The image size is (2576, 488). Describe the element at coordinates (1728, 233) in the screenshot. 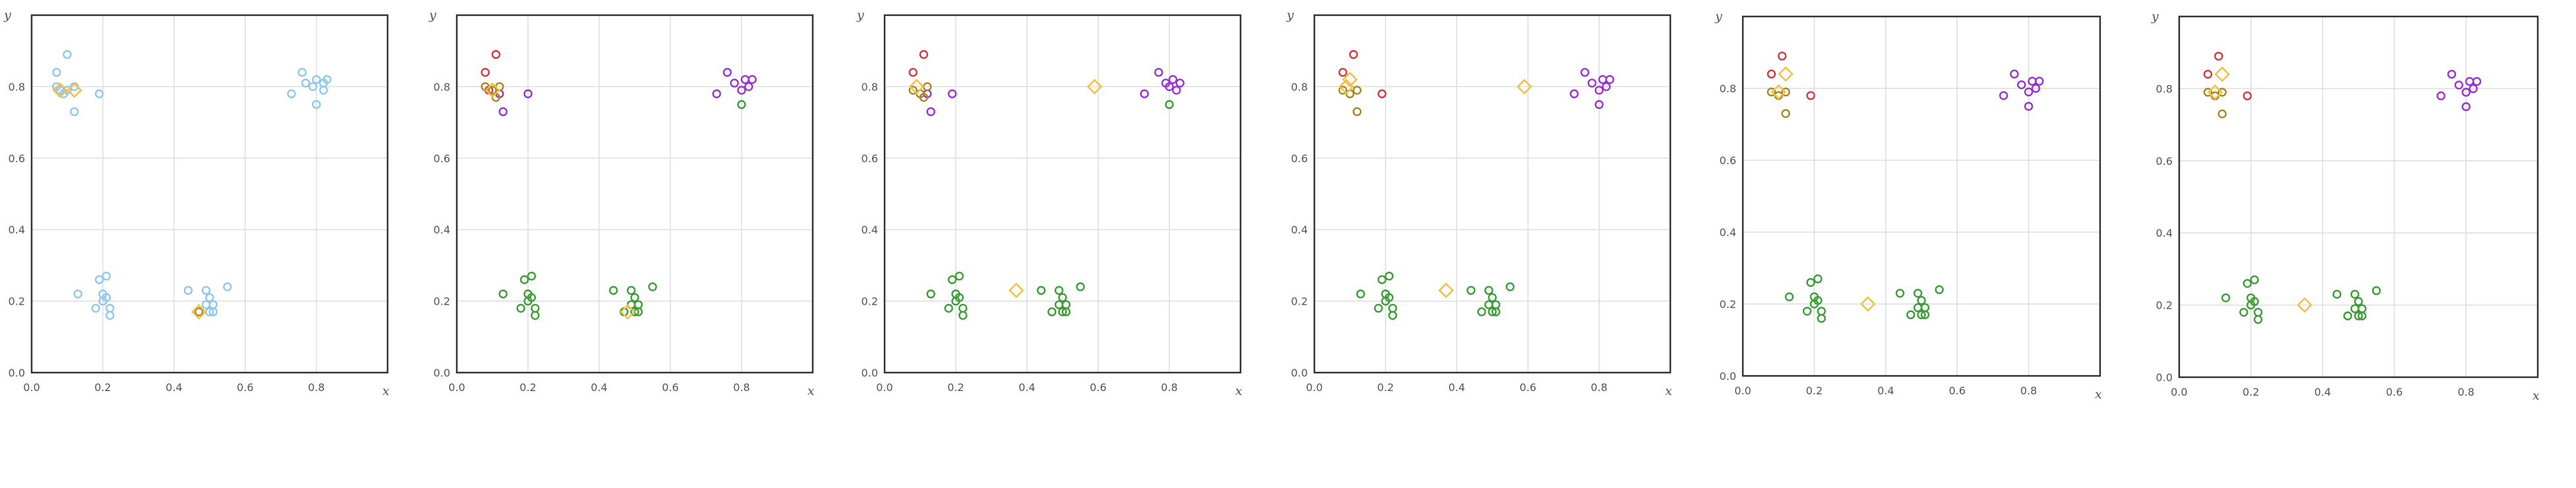

I see `y-tick-label: 0.4` at that location.